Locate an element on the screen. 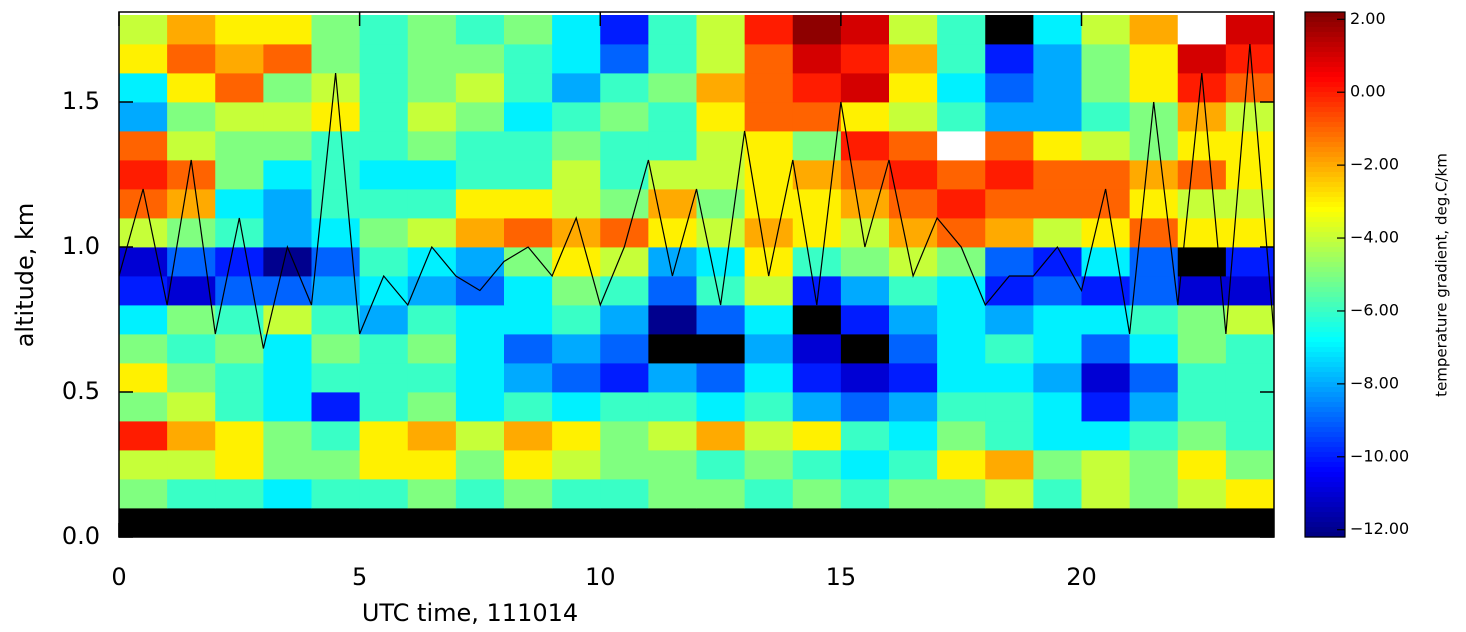  x-tick-label: 15 is located at coordinates (841, 577).